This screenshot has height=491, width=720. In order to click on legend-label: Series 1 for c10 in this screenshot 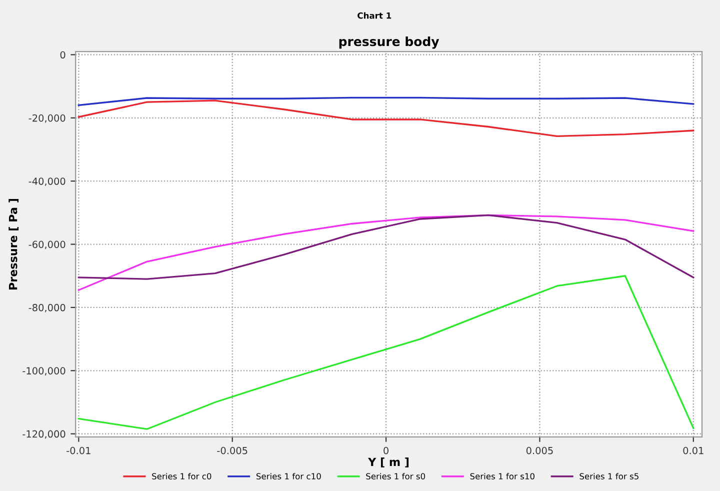, I will do `click(288, 476)`.